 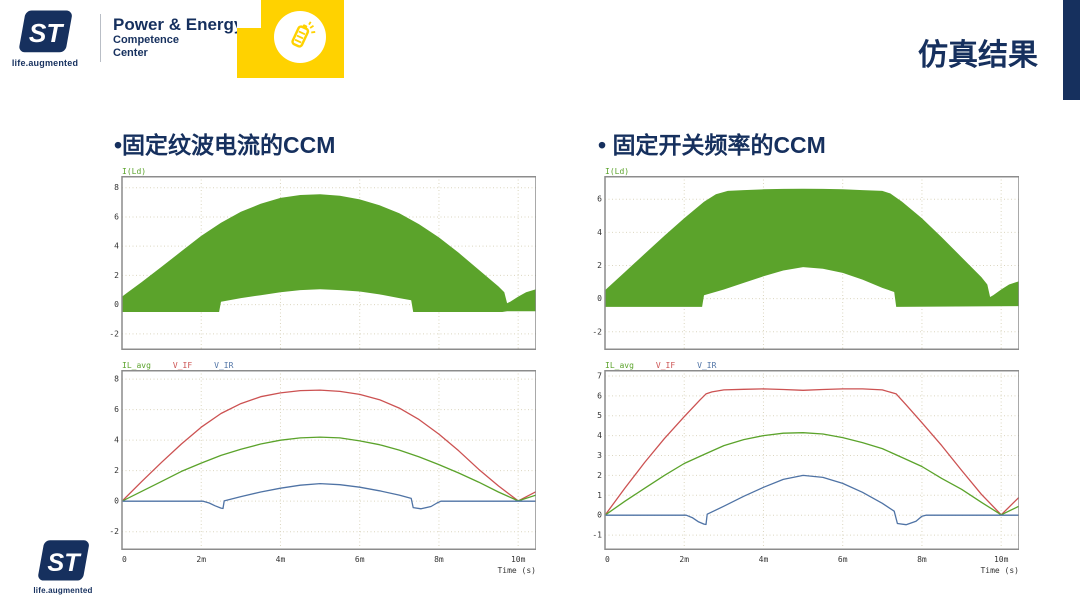 What do you see at coordinates (100, 38) in the screenshot?
I see `header-divider` at bounding box center [100, 38].